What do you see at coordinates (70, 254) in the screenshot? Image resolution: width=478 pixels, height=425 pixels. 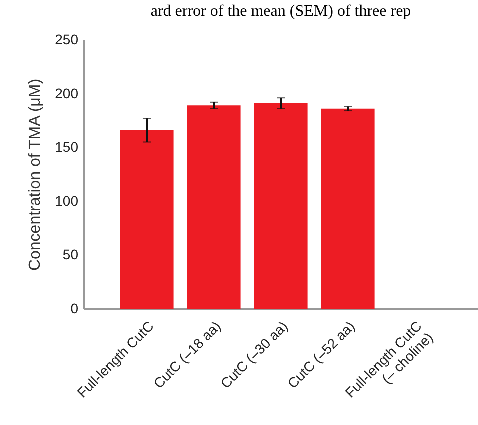 I see `y-tick-label: 50` at bounding box center [70, 254].